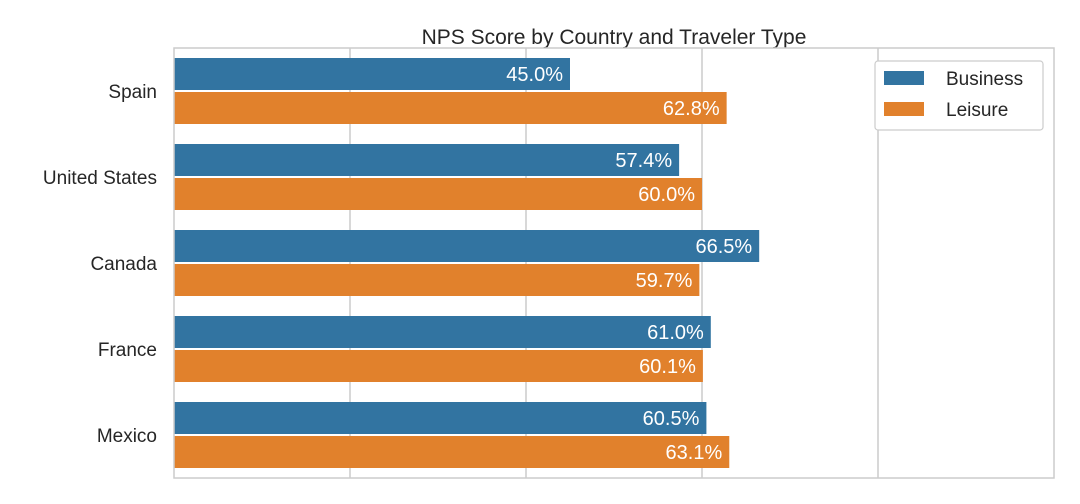  I want to click on bar-value-label: 60.0%, so click(666, 195).